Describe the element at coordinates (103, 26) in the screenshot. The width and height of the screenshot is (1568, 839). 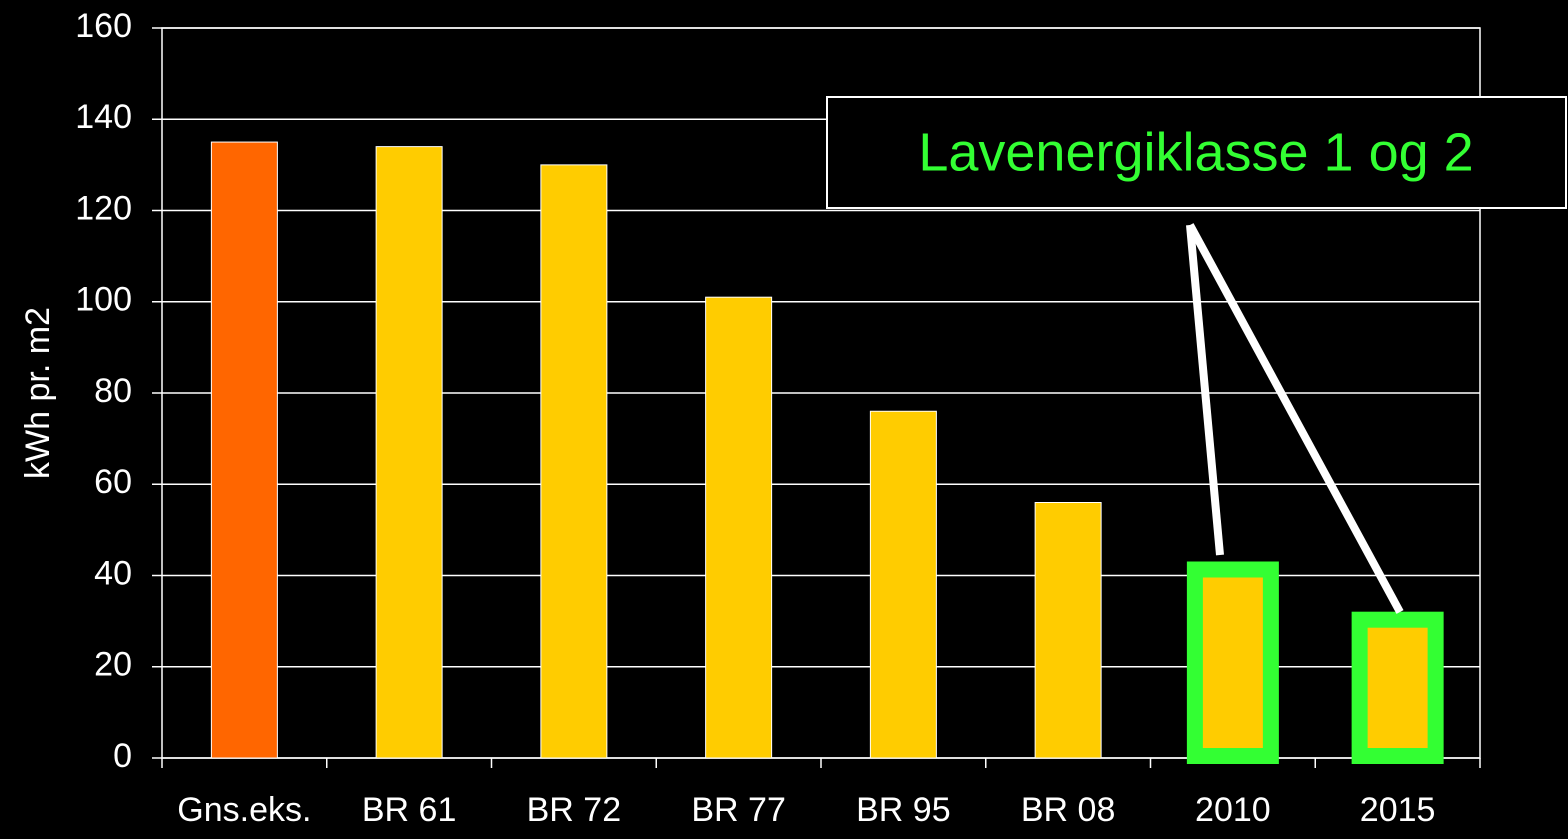
I see `y-tick-label: 160` at that location.